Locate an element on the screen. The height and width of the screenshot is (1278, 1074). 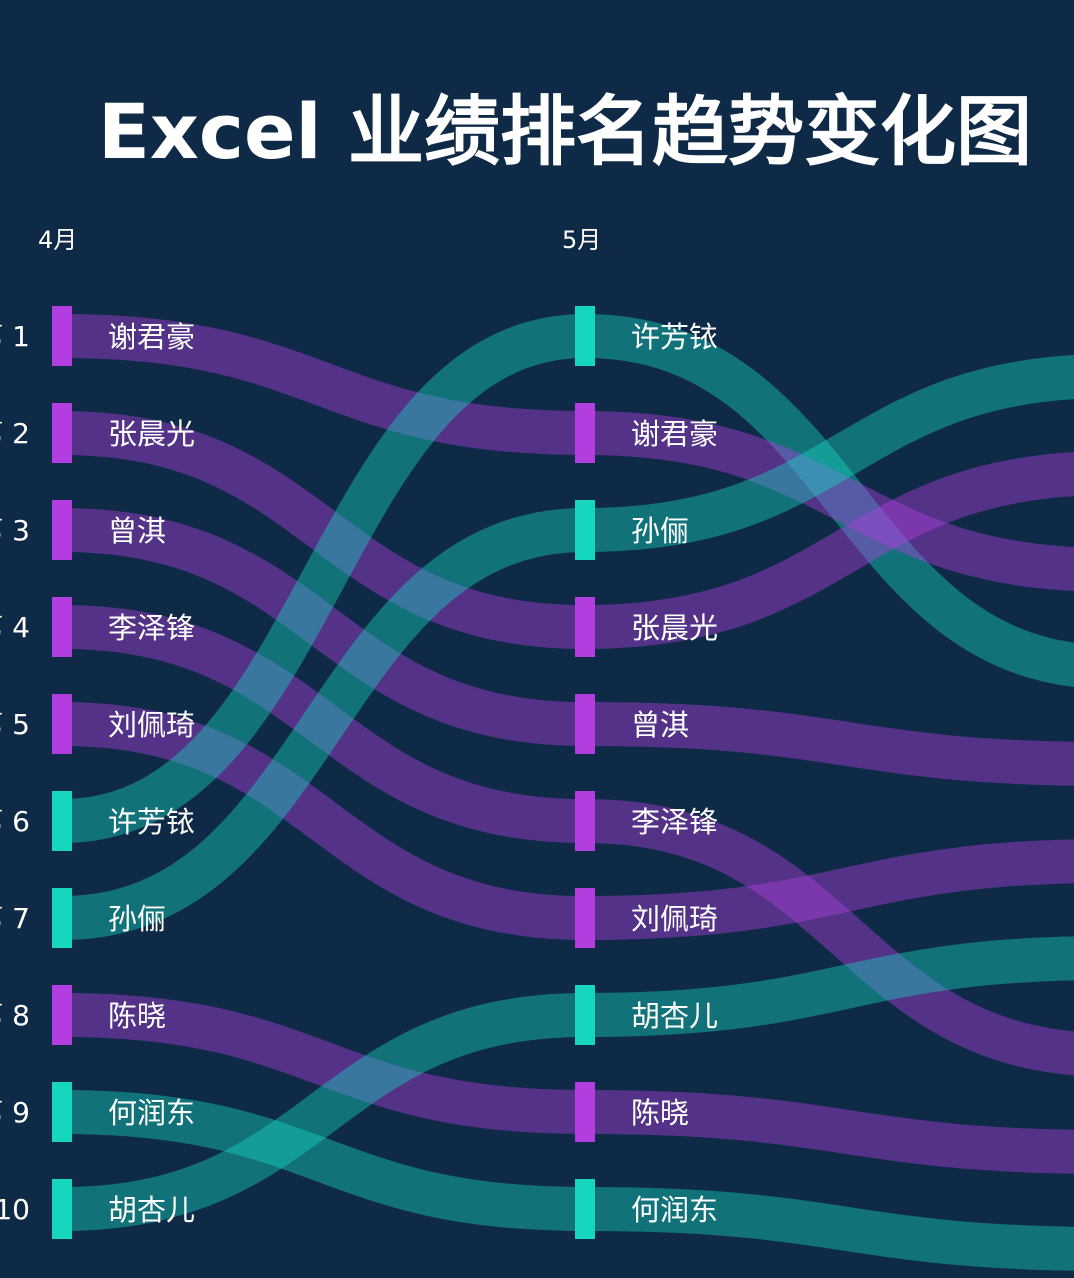
ribbon-陈晓 is located at coordinates (323, 1063).